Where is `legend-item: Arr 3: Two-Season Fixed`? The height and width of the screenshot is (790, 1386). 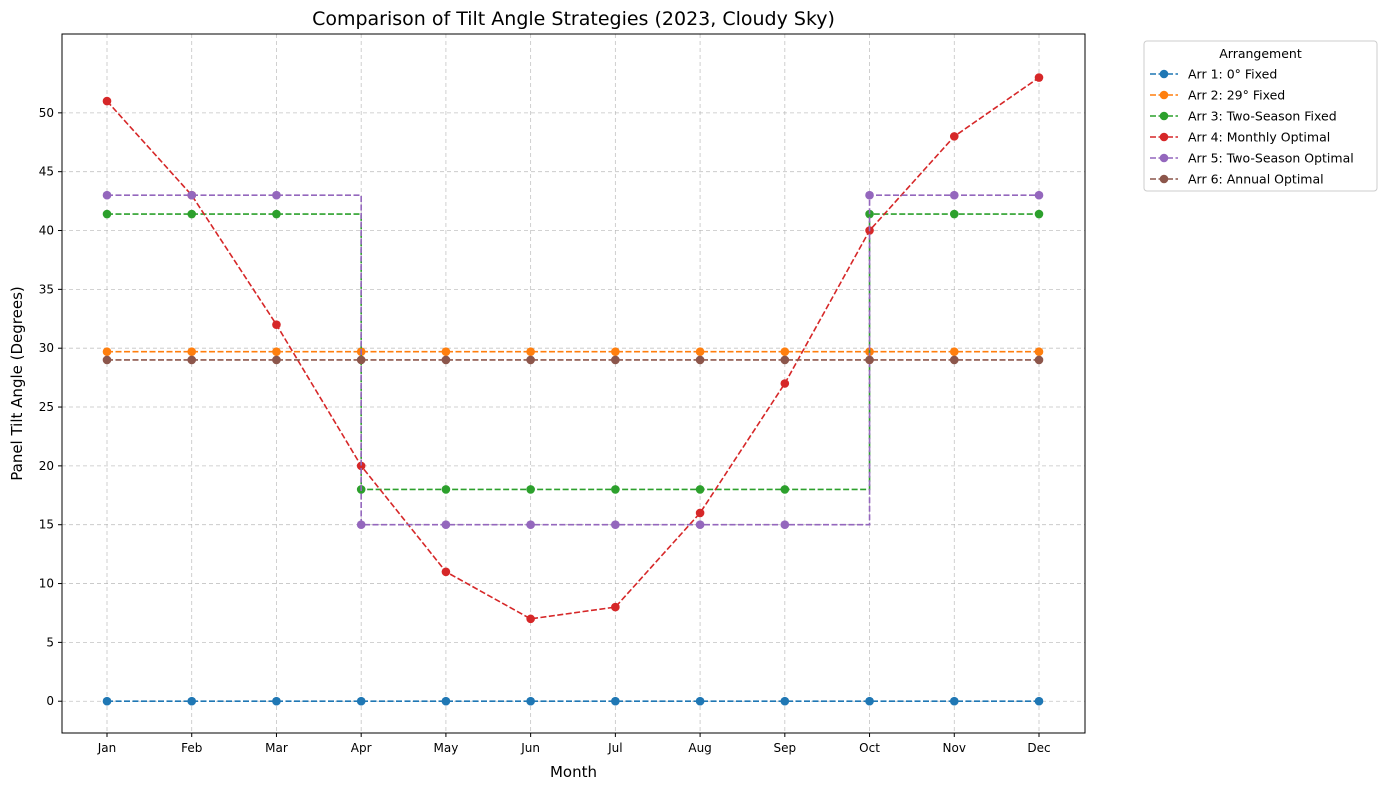 legend-item: Arr 3: Two-Season Fixed is located at coordinates (1243, 116).